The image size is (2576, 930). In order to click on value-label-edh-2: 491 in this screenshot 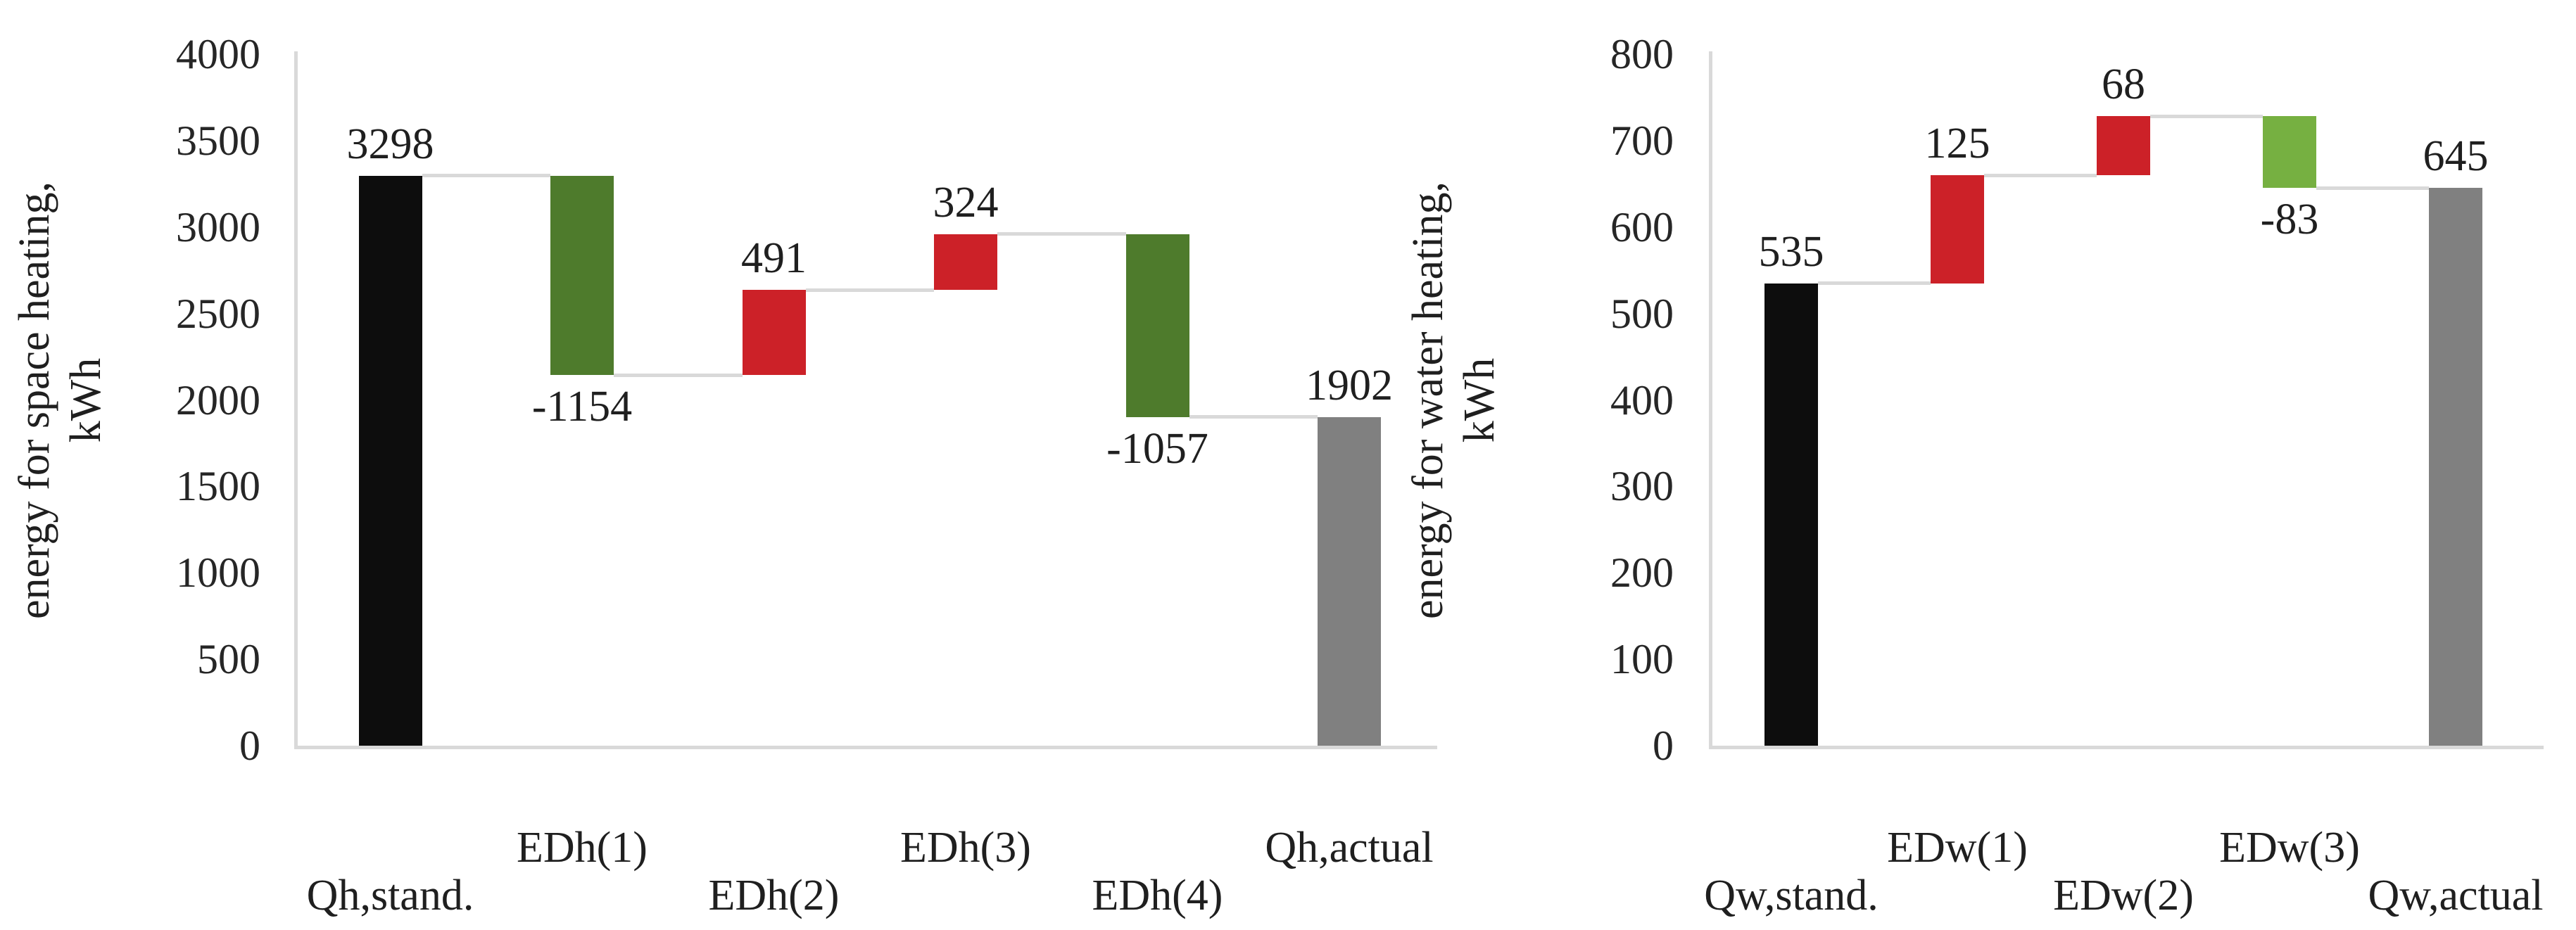, I will do `click(774, 258)`.